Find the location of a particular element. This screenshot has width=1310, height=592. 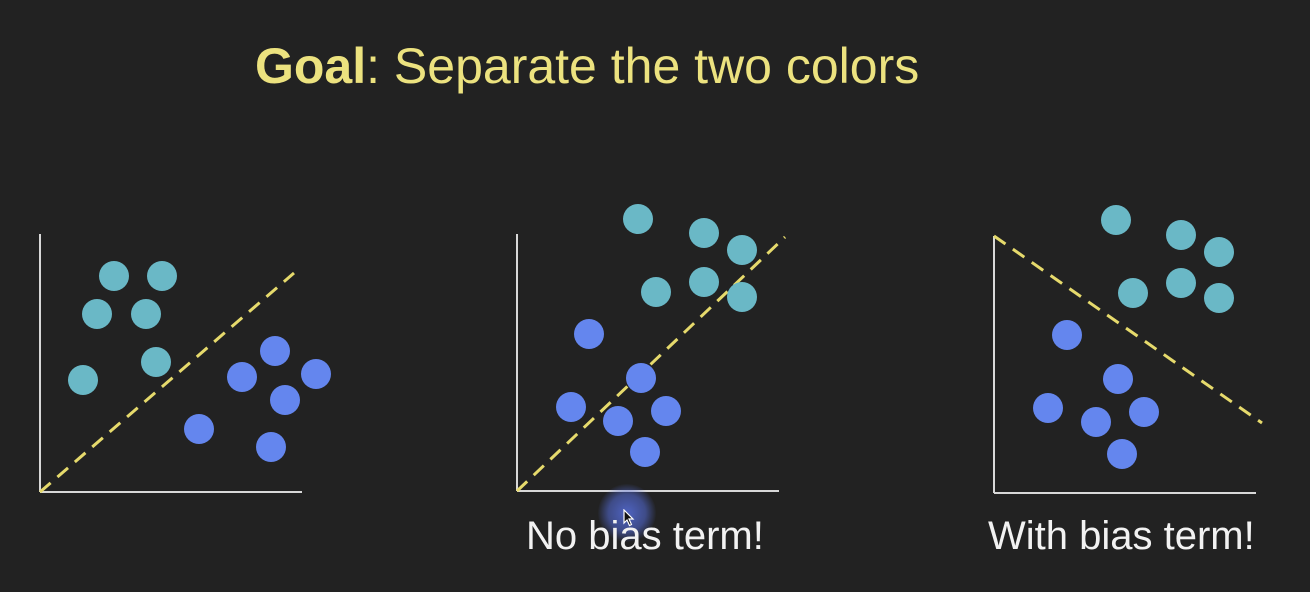

panel-no-bias is located at coordinates (651, 348).